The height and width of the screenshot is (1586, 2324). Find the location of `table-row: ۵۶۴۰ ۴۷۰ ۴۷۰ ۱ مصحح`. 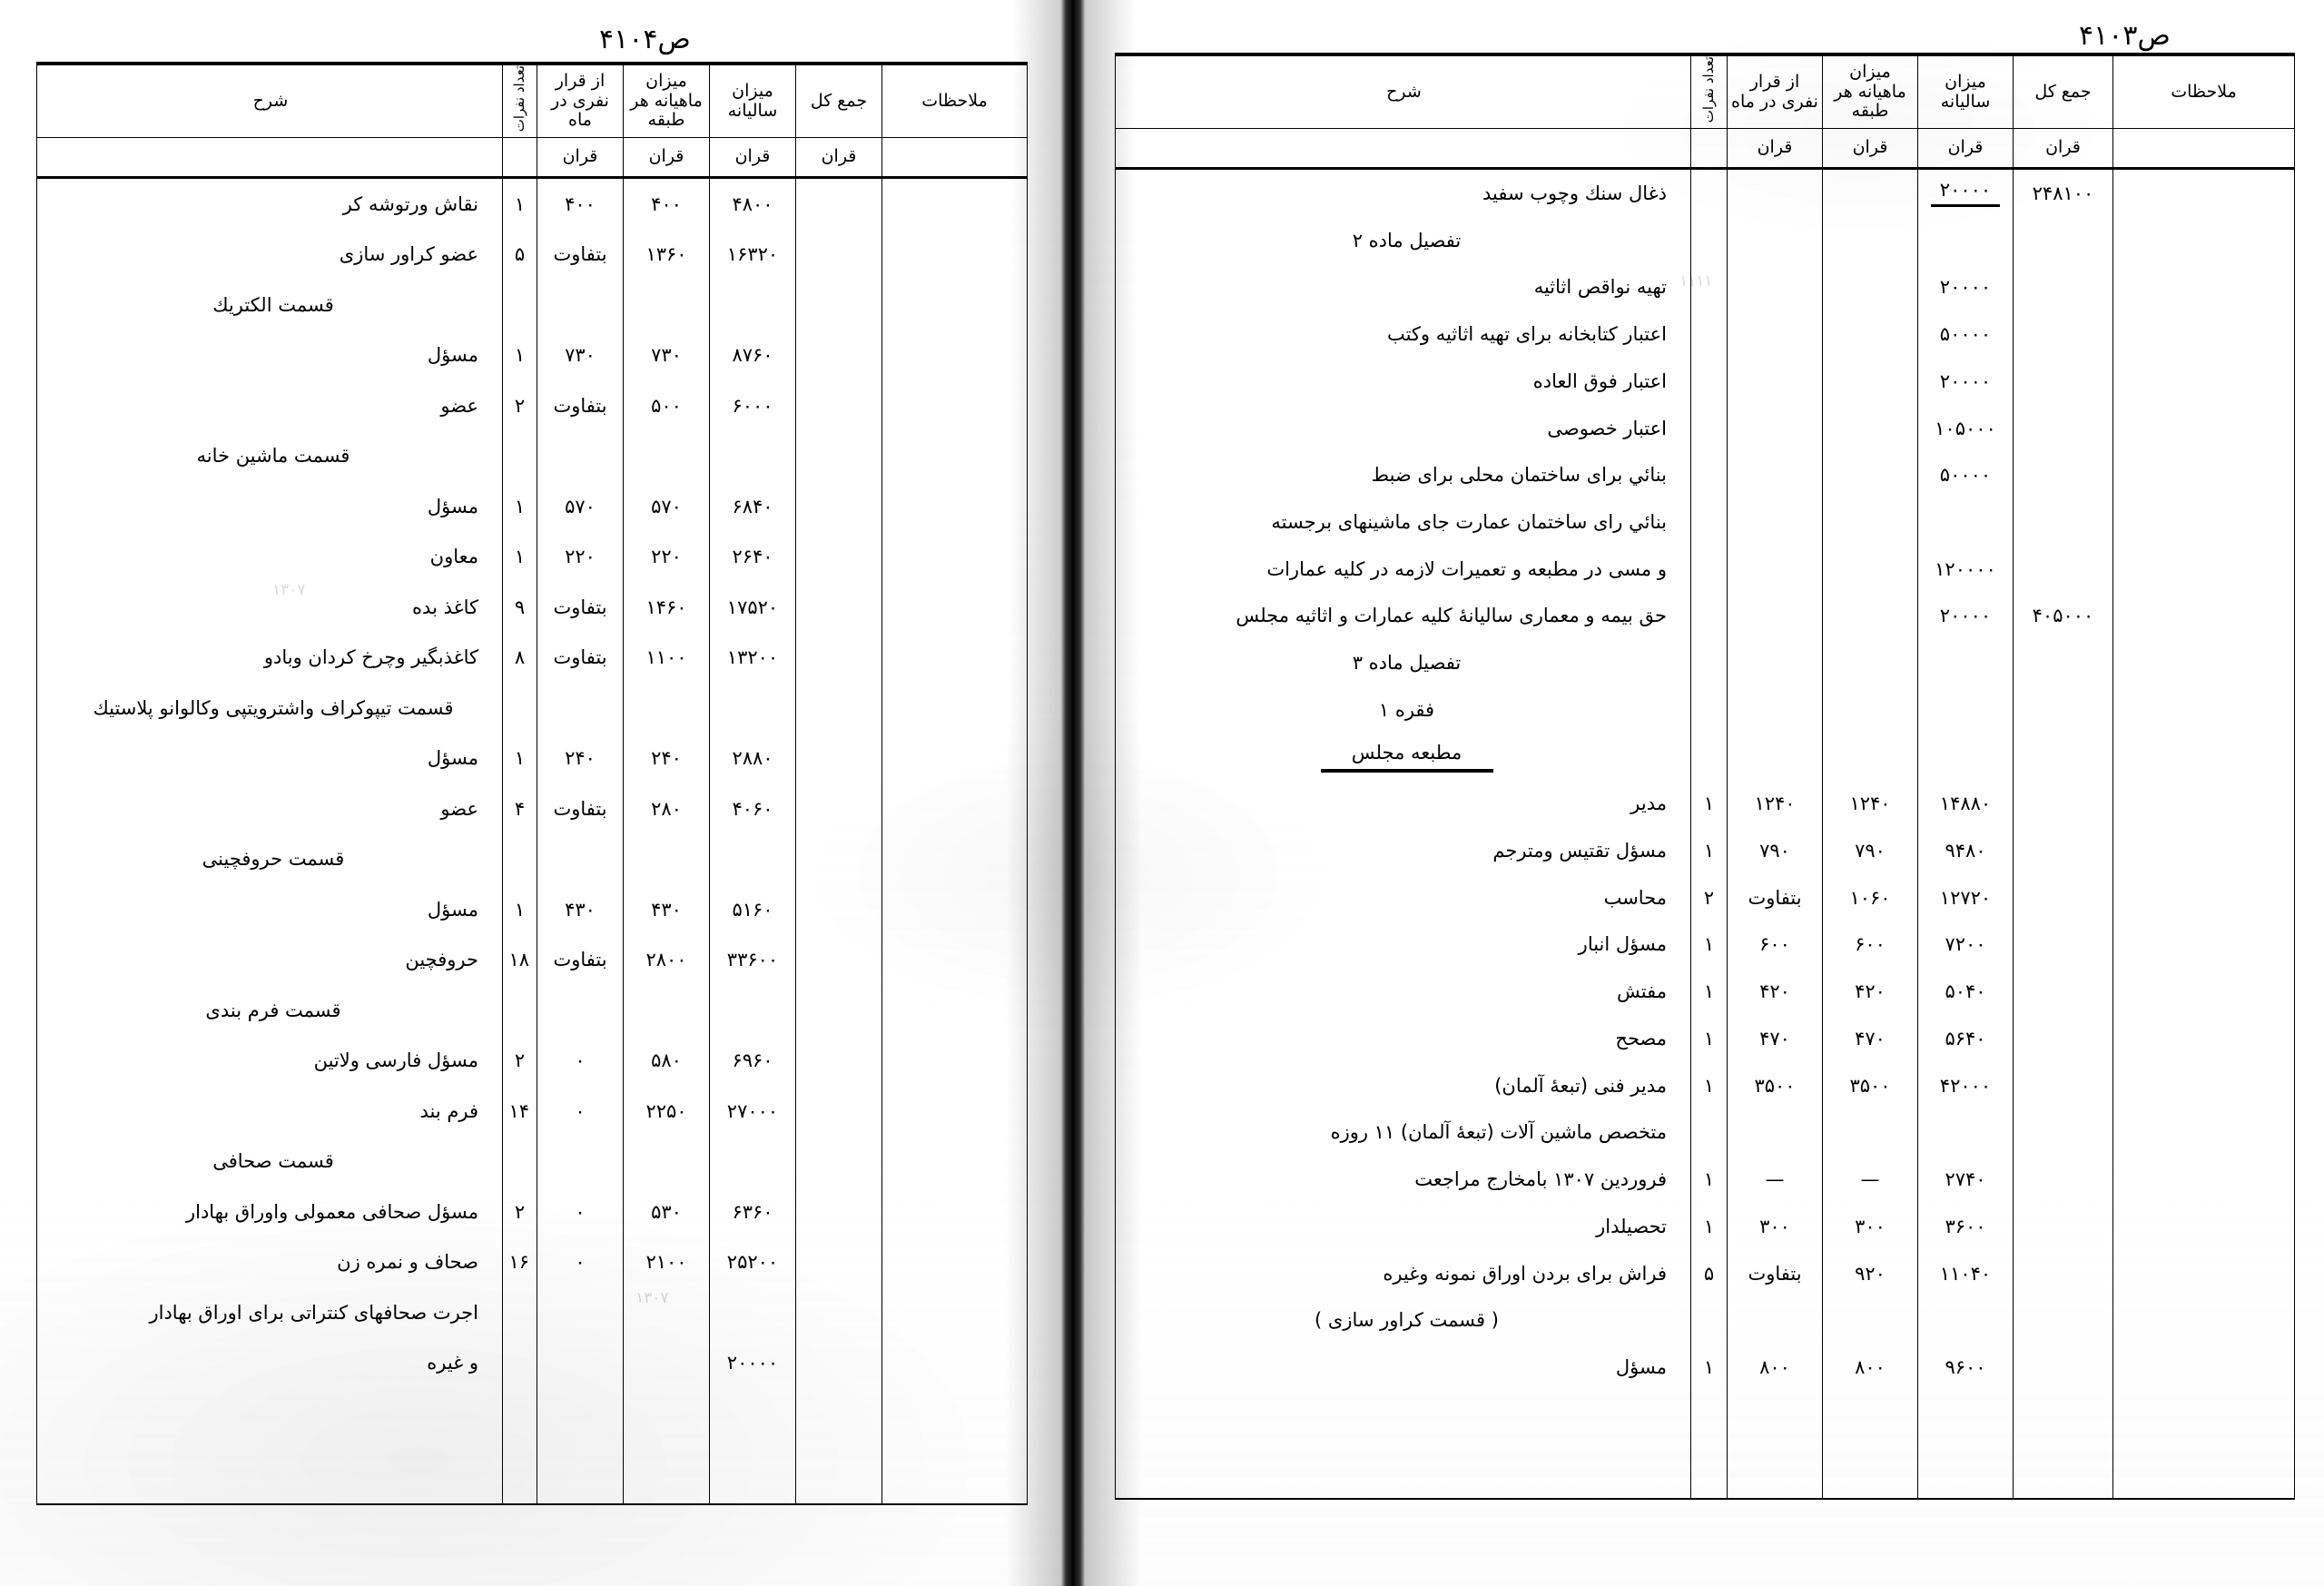

table-row: ۵۶۴۰ ۴۷۰ ۴۷۰ ۱ مصحح is located at coordinates (1705, 1039).